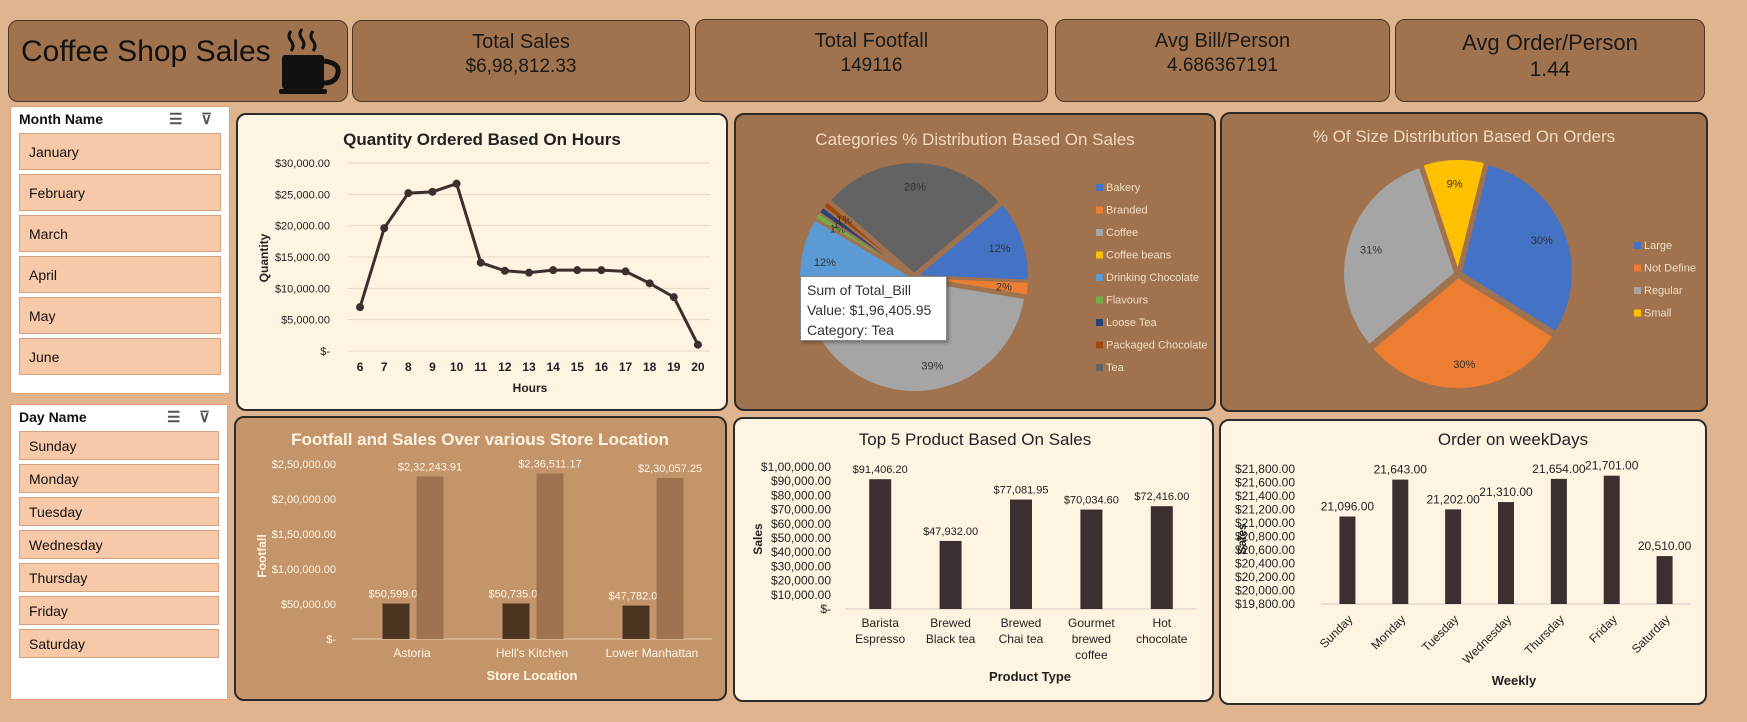 The image size is (1747, 722). What do you see at coordinates (549, 464) in the screenshot?
I see `data-label: $2,36,511.17` at bounding box center [549, 464].